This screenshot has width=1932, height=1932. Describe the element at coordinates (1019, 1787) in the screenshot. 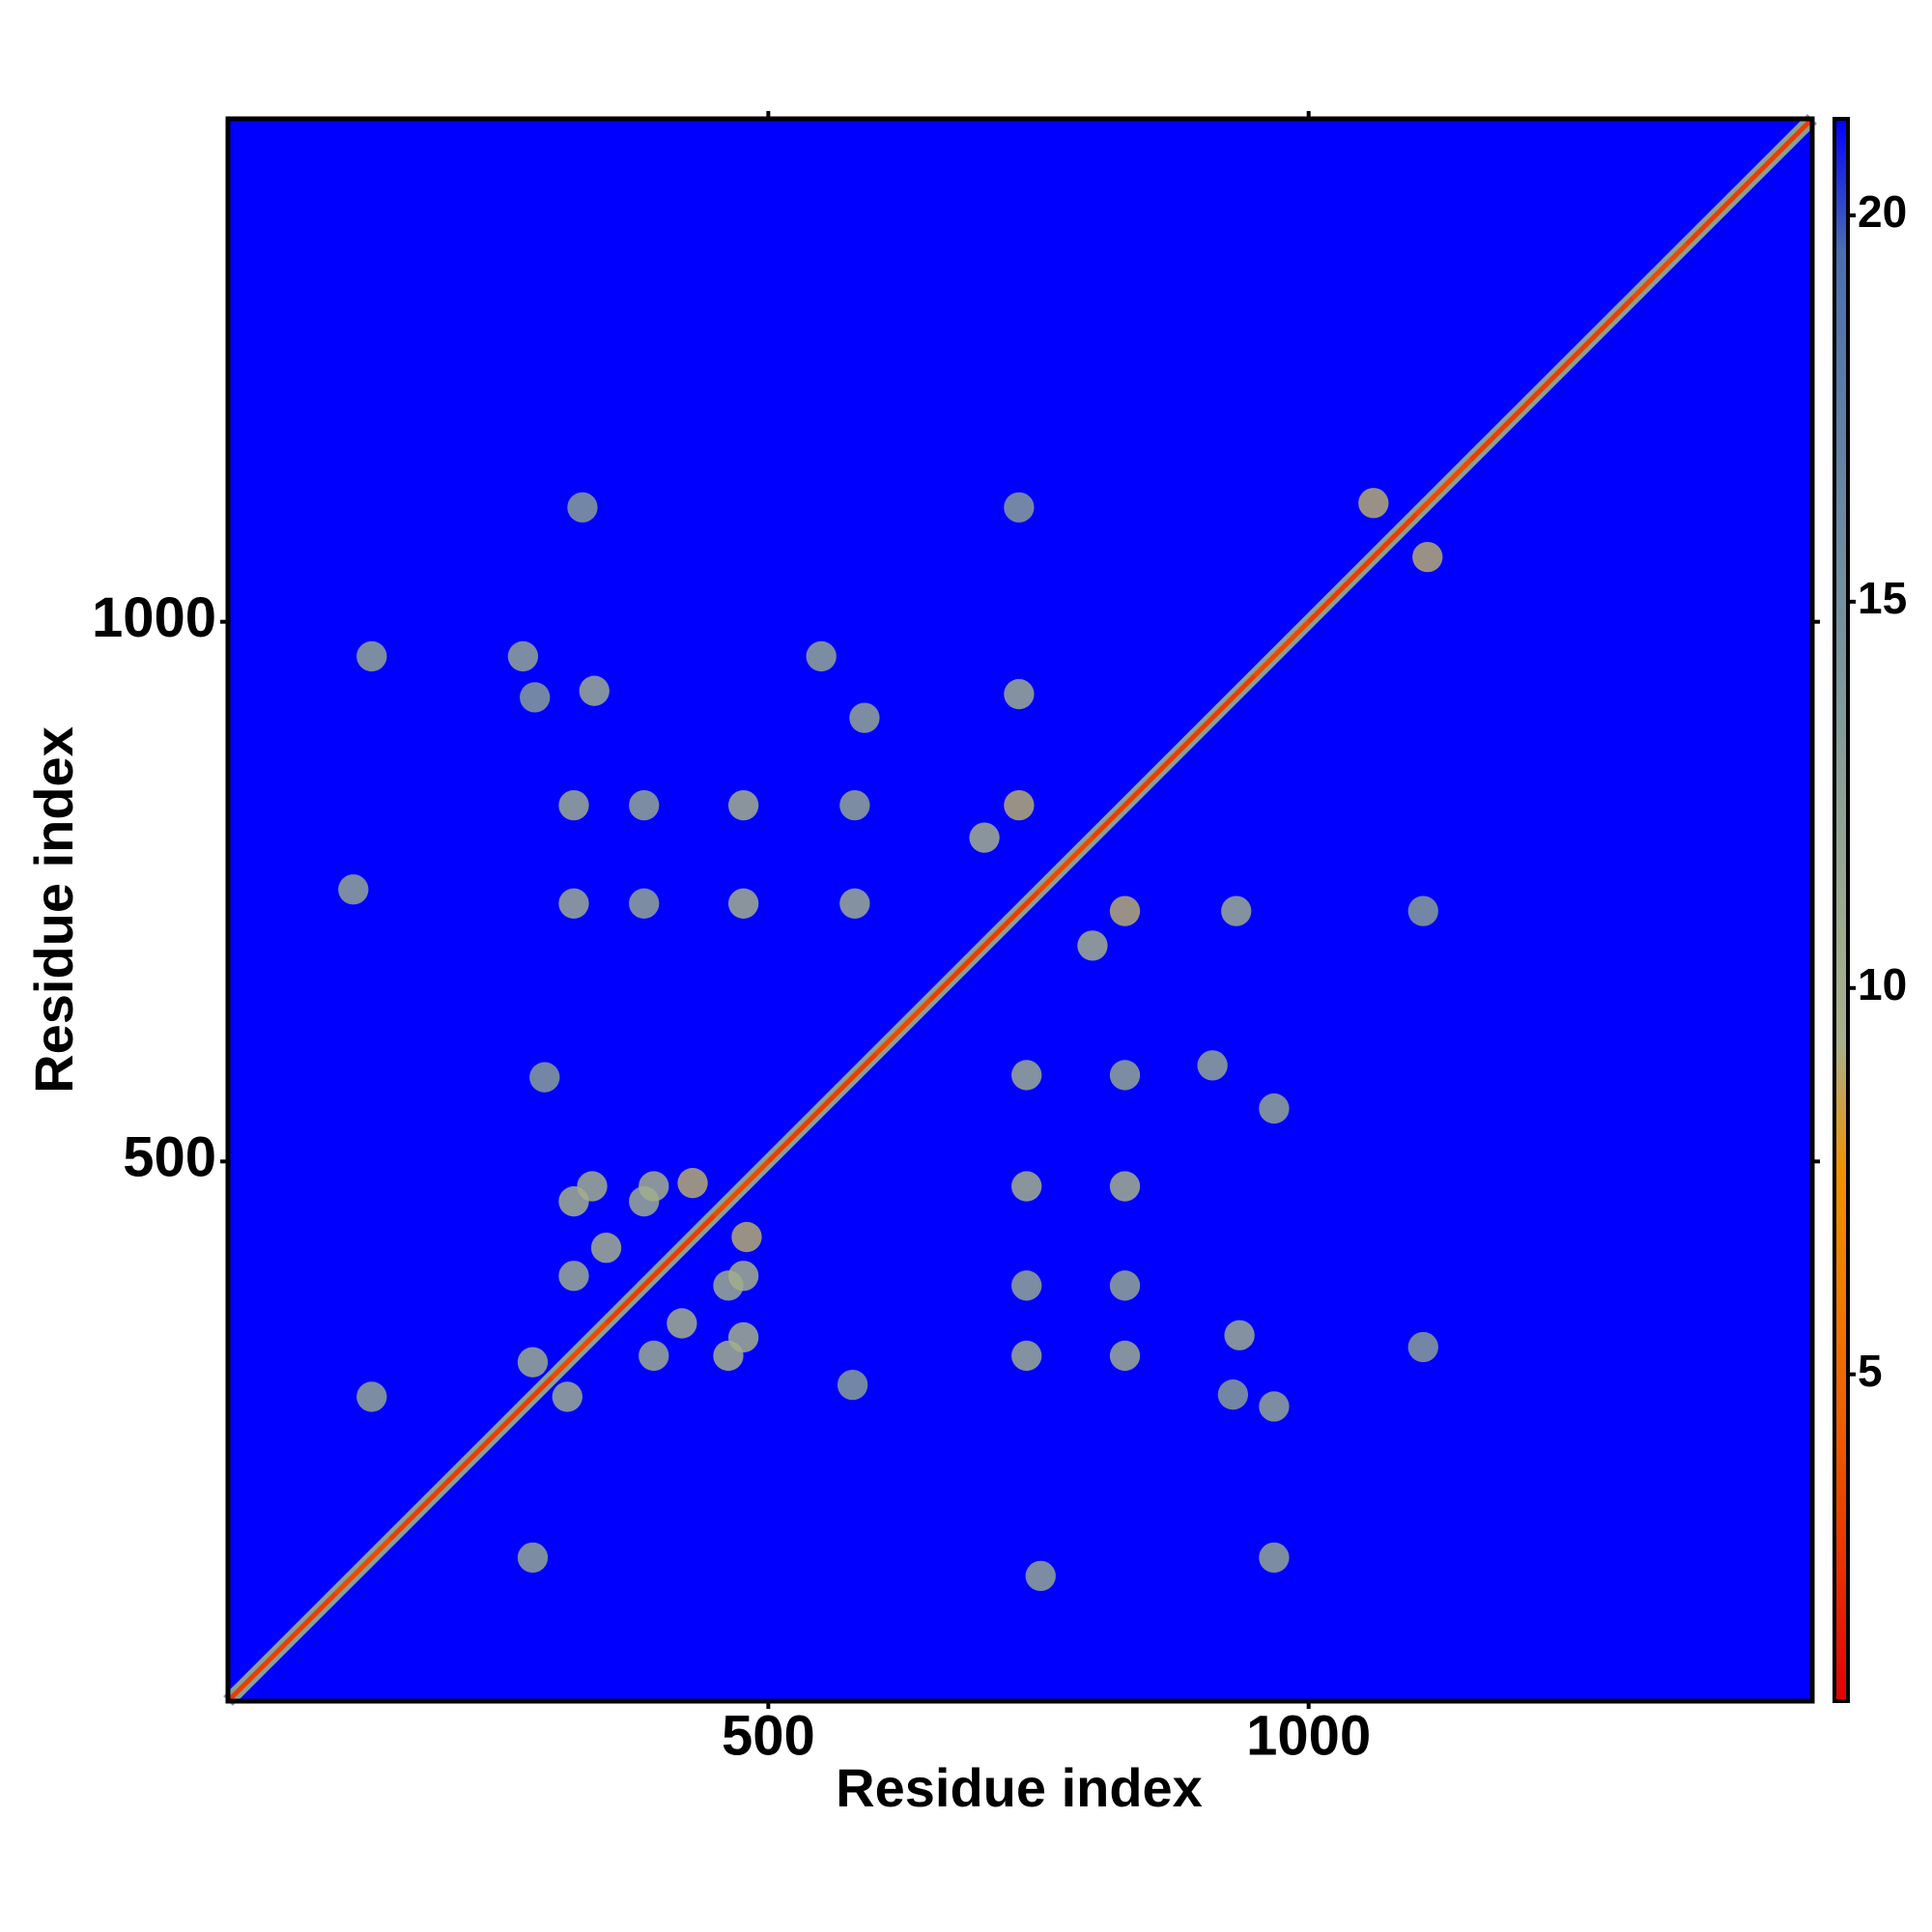

I see `x-axis-title: Residue index` at that location.